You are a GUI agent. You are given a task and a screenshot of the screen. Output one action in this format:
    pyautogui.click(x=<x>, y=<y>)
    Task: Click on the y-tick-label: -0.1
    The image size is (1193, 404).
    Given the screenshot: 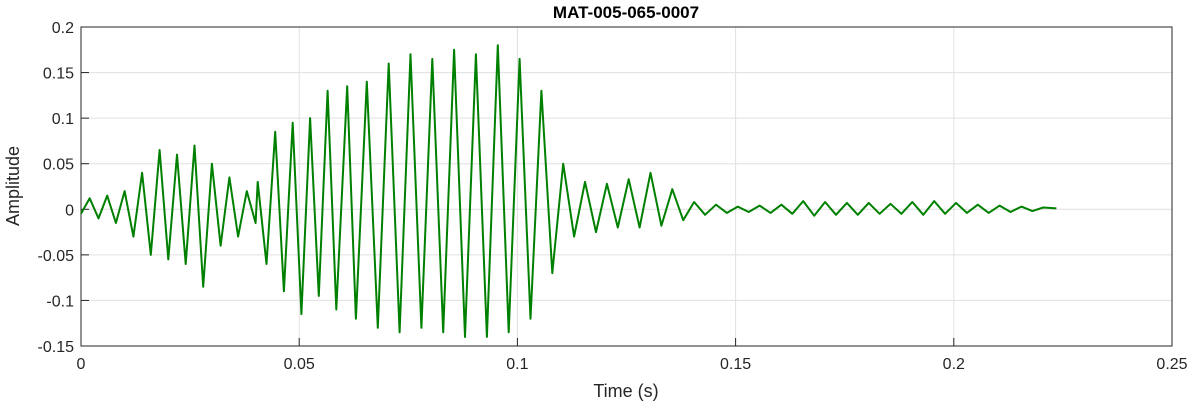 What is the action you would take?
    pyautogui.click(x=60, y=301)
    